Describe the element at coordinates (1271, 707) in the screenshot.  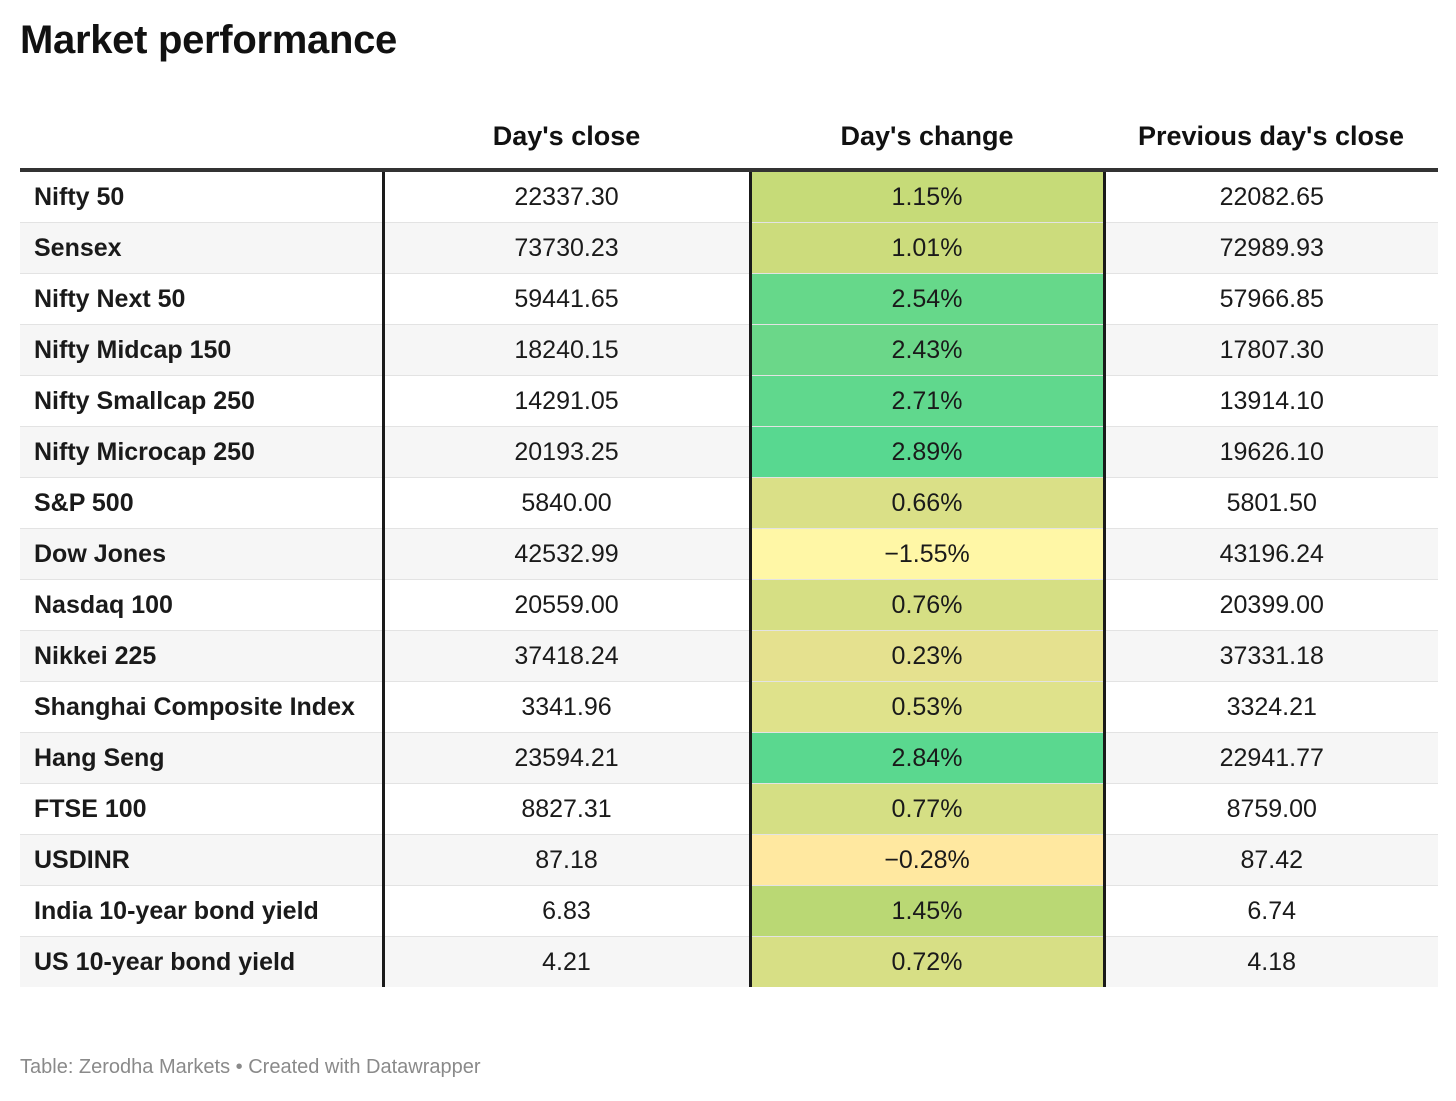
I see `previous-close-cell: 3324.21` at that location.